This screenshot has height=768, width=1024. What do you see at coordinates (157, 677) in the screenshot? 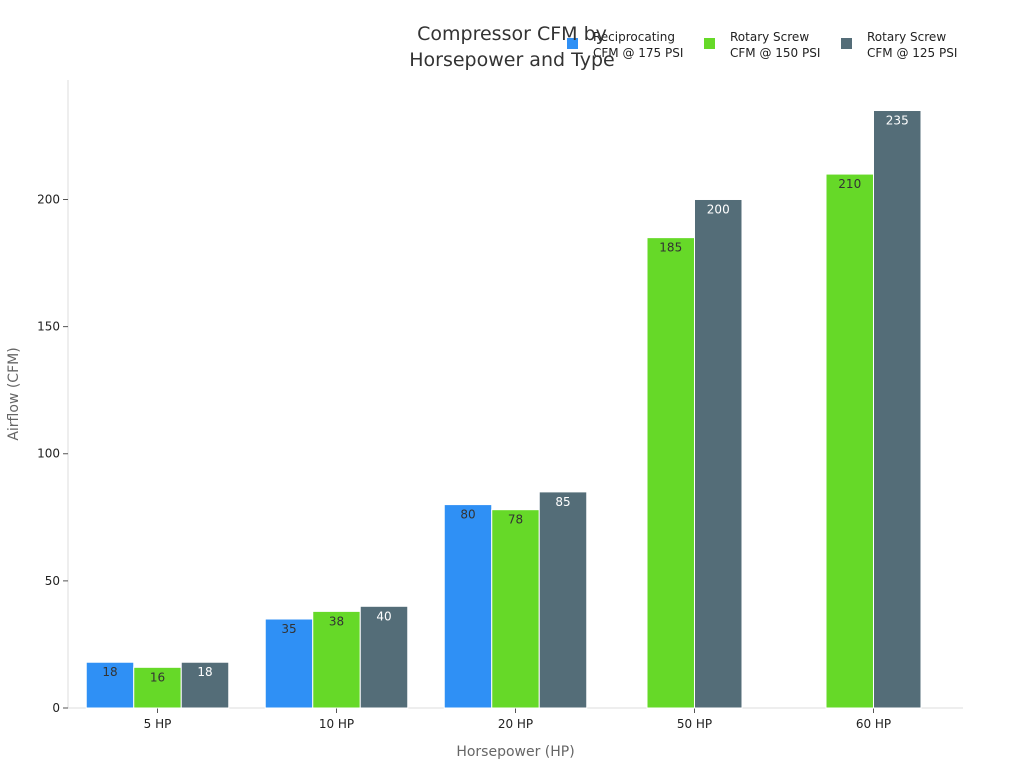
I see `data-label: 16` at bounding box center [157, 677].